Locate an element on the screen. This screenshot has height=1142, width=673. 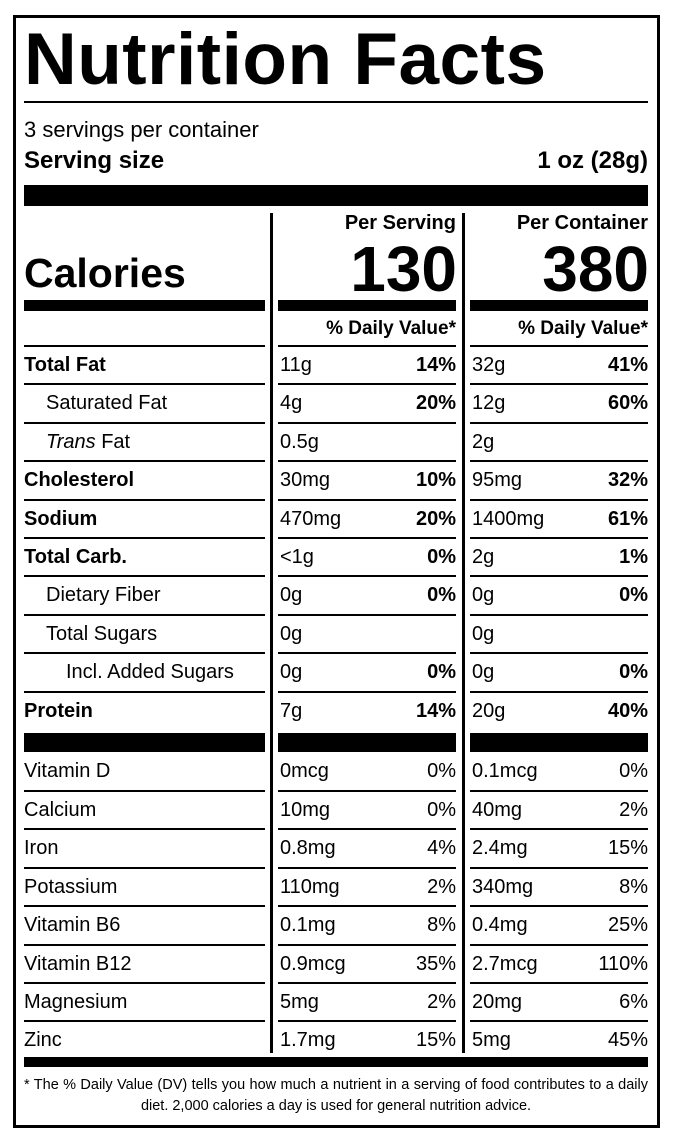
servings-per-container: 3 servings per container is located at coordinates (141, 129).